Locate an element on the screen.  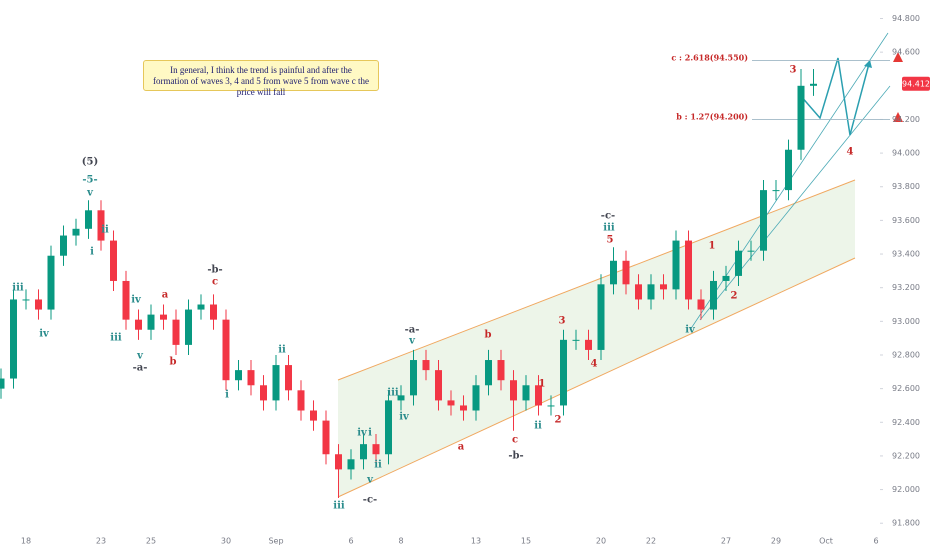
y-tick-label: 93.600 is located at coordinates (906, 220).